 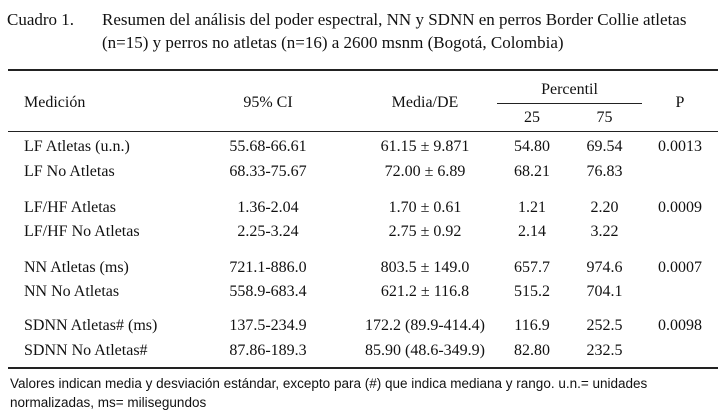 I want to click on cell-p: 0.0007, so click(x=680, y=267).